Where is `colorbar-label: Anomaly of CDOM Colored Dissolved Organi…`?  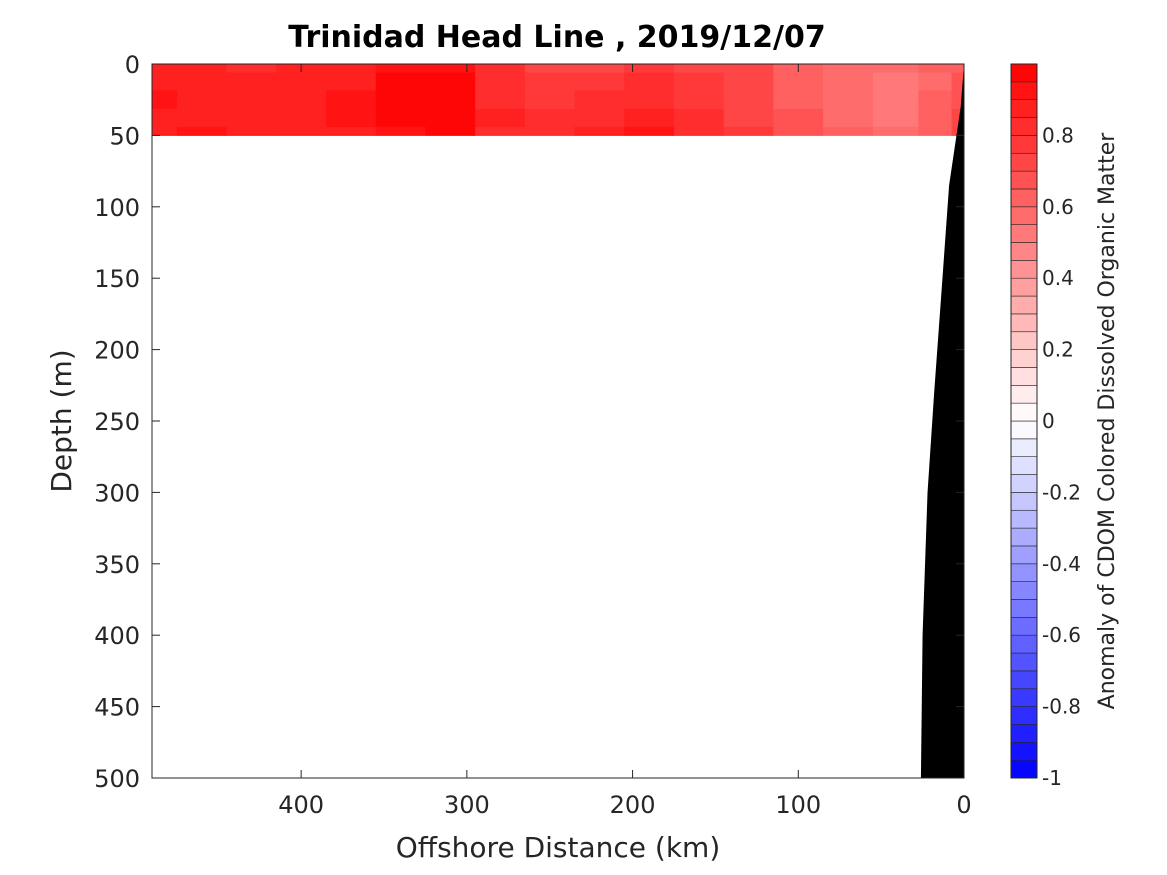
colorbar-label: Anomaly of CDOM Colored Dissolved Organi… is located at coordinates (1107, 421).